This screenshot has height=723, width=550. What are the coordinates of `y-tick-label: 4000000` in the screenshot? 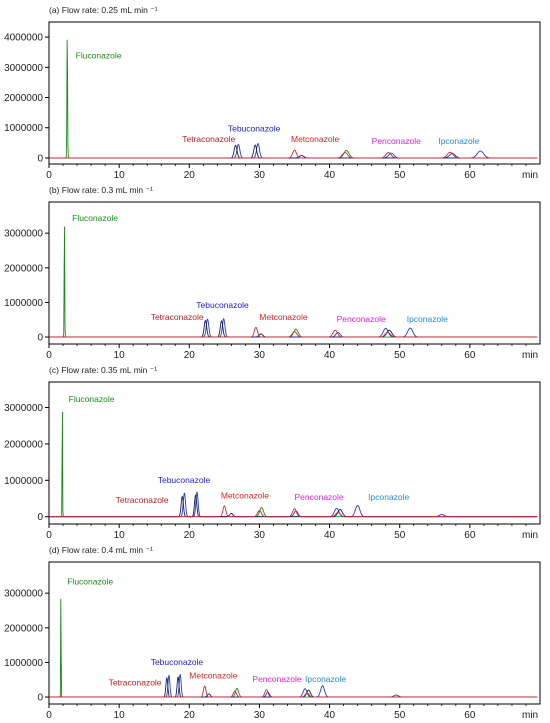 It's located at (23, 38).